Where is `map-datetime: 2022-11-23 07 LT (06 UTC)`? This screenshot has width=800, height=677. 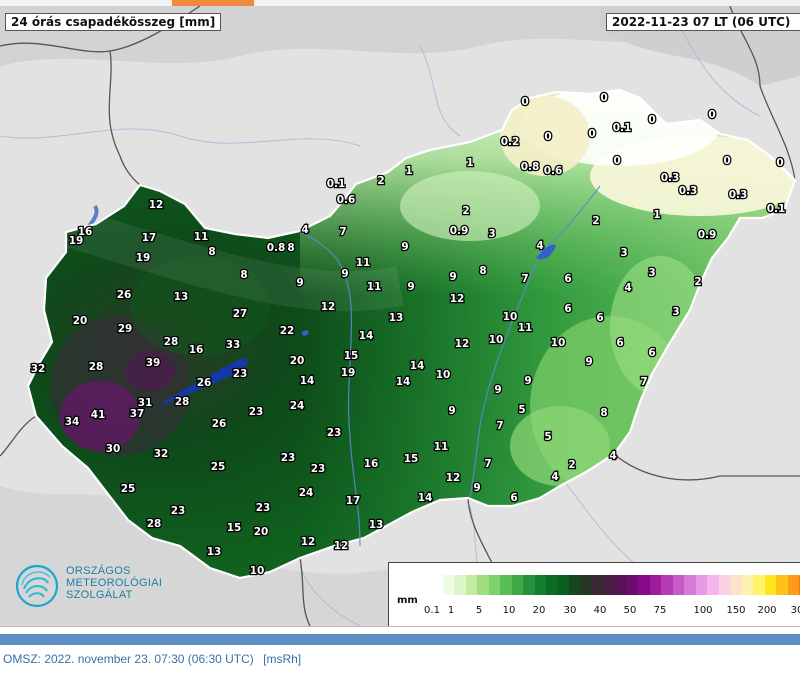
map-datetime: 2022-11-23 07 LT (06 UTC) is located at coordinates (703, 22).